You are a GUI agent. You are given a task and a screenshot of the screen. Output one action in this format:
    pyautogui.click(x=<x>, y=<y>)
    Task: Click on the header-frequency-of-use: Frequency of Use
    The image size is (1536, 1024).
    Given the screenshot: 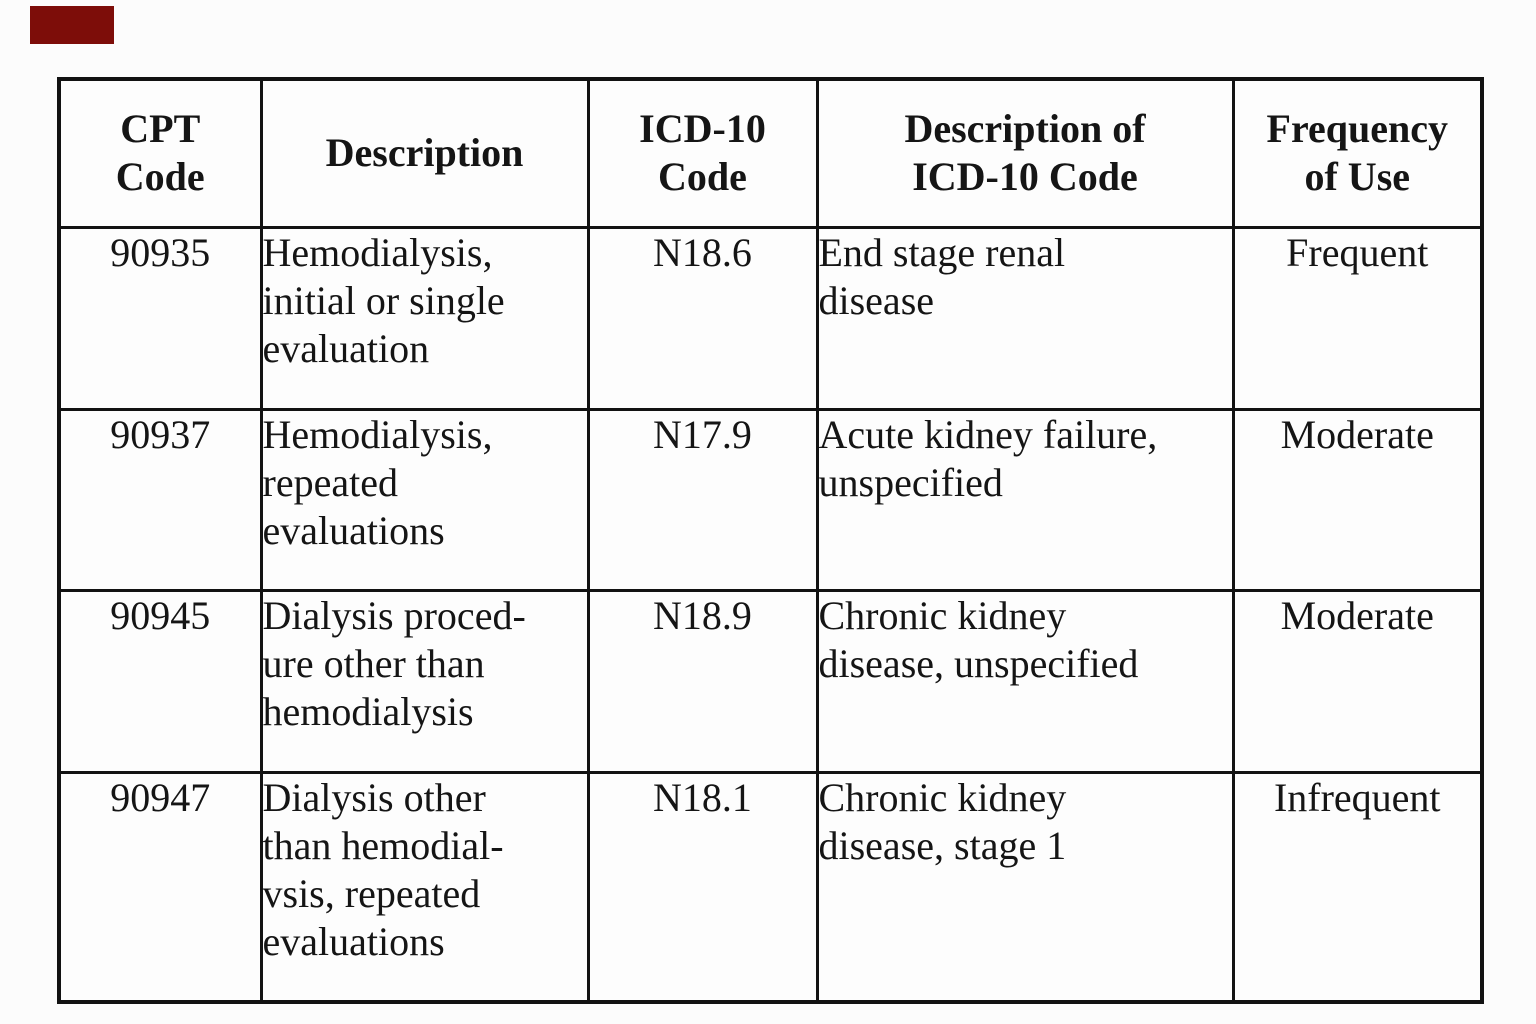 What is the action you would take?
    pyautogui.click(x=1357, y=153)
    